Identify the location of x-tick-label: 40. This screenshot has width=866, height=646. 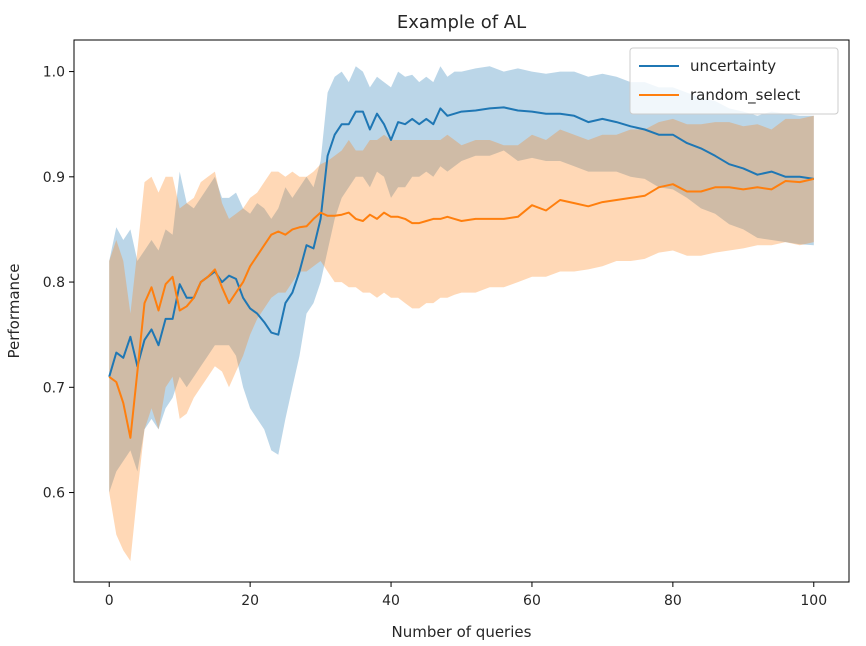
(391, 601).